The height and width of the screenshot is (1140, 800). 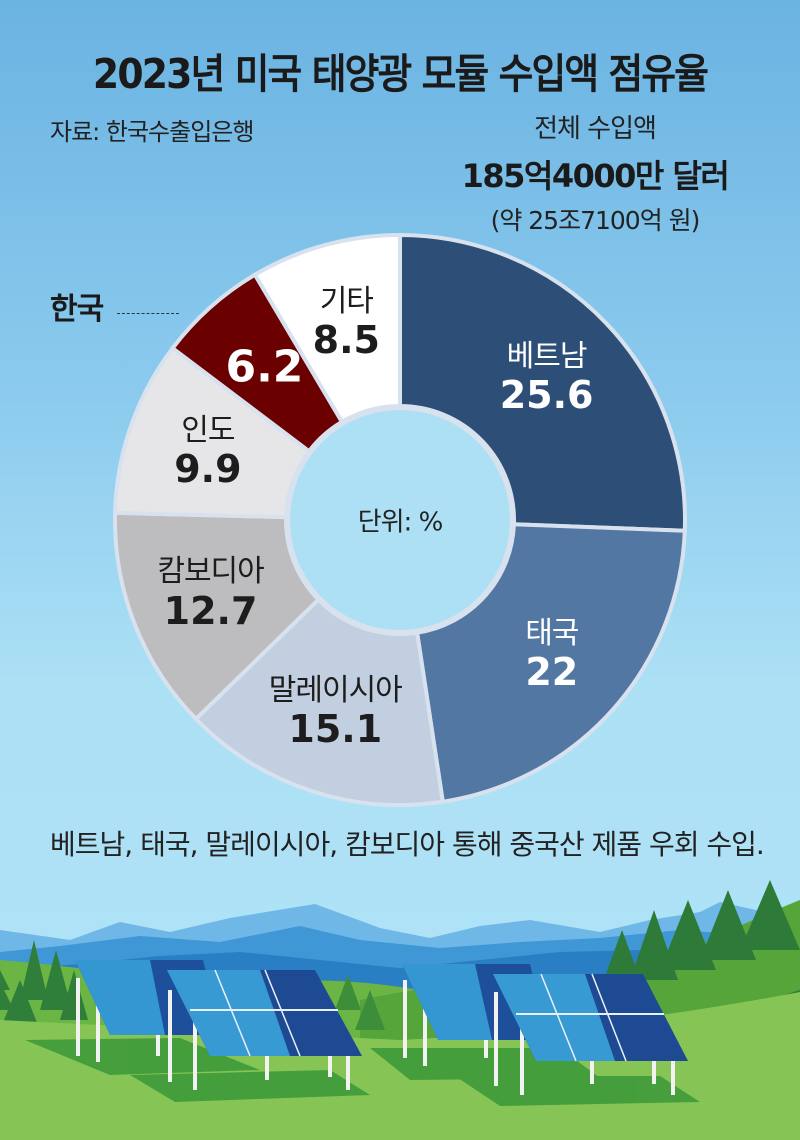 I want to click on slice-label: 베트남 25.6, so click(x=546, y=378).